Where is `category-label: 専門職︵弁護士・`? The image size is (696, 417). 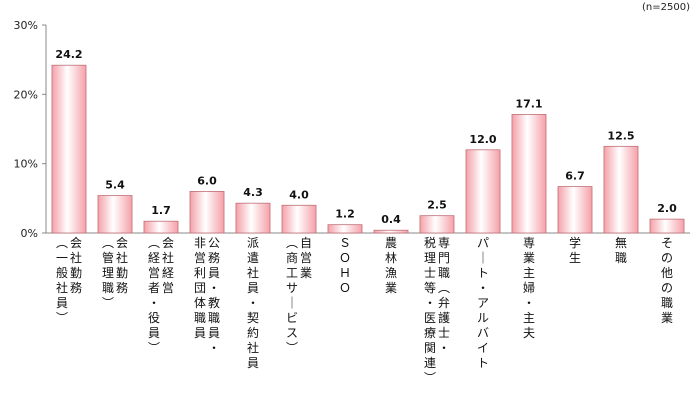 category-label: 専門職︵弁護士・ is located at coordinates (444, 295).